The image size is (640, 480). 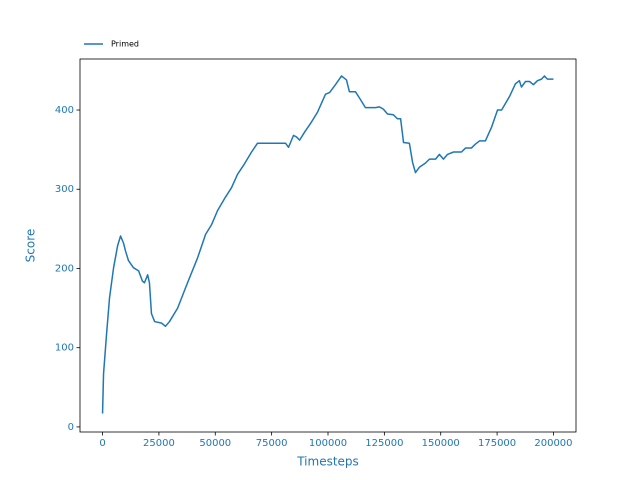 I want to click on x-axis-label: Timesteps, so click(x=327, y=462).